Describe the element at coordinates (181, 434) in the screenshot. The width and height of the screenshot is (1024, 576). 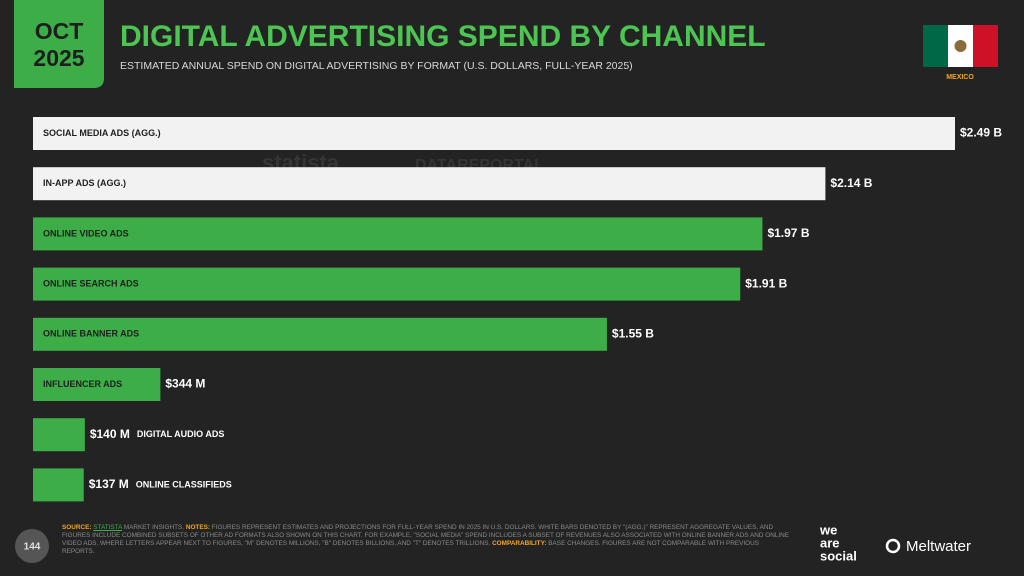
I see `category-label: DIGITAL AUDIO ADS` at that location.